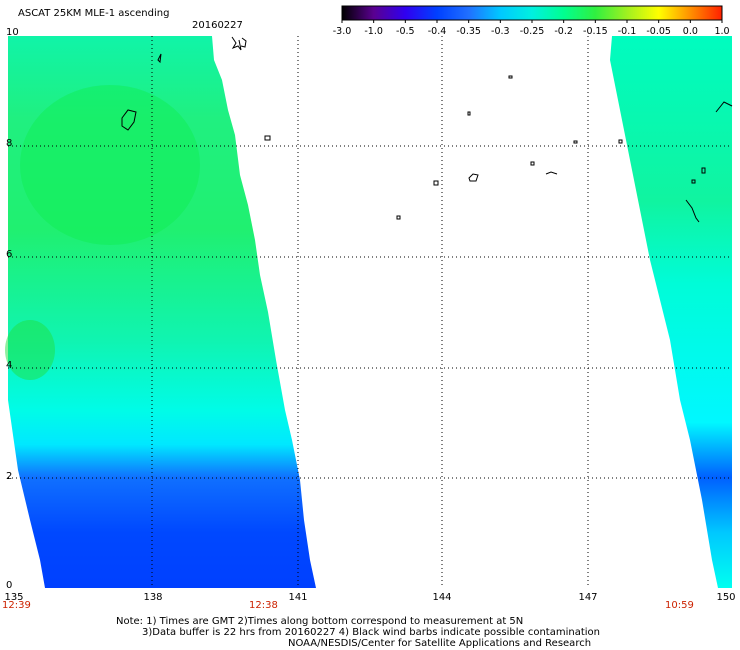 The image size is (740, 650). What do you see at coordinates (14, 597) in the screenshot?
I see `x-tick-135: 135` at bounding box center [14, 597].